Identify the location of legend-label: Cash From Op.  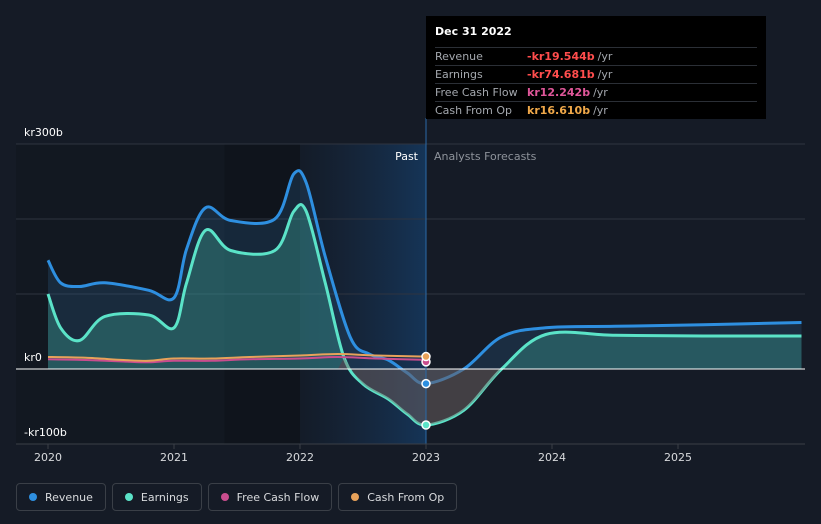
(406, 497).